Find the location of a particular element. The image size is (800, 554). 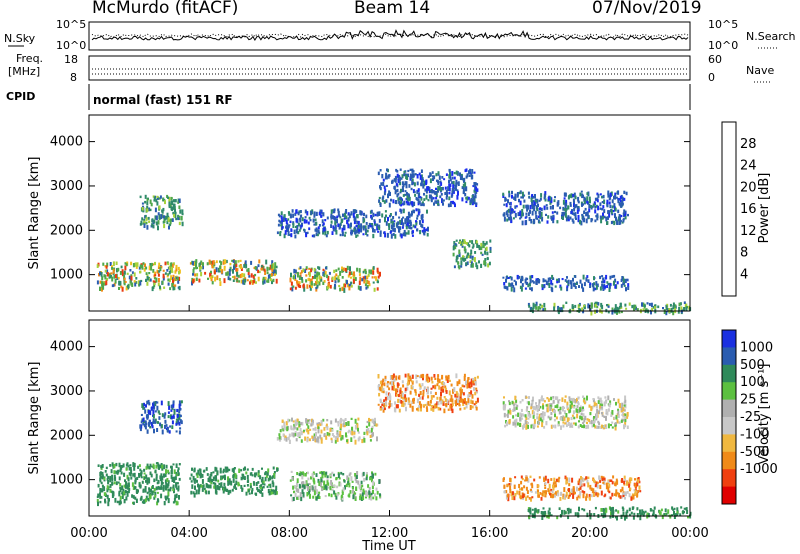

date-title: 07/Nov/2019 is located at coordinates (647, 9).